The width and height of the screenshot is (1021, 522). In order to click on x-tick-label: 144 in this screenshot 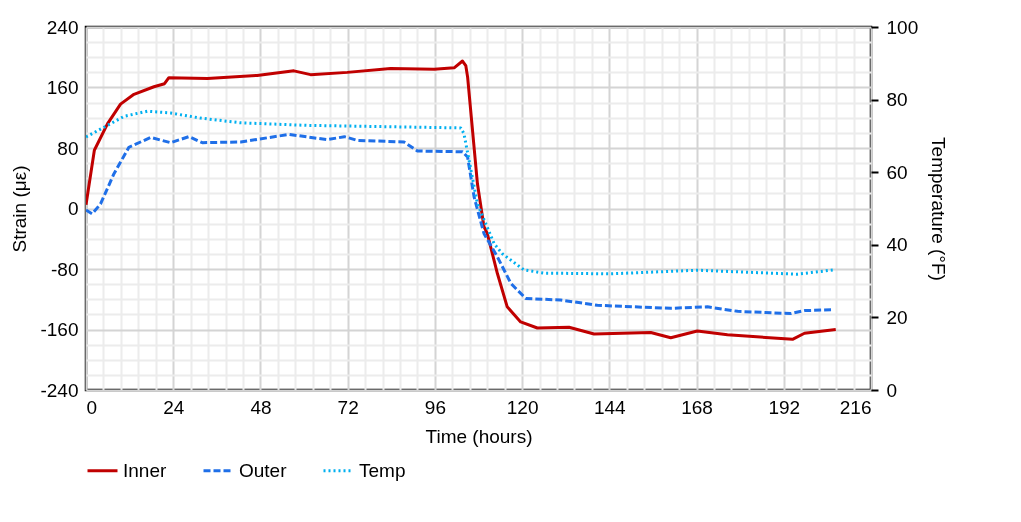, I will do `click(610, 407)`.